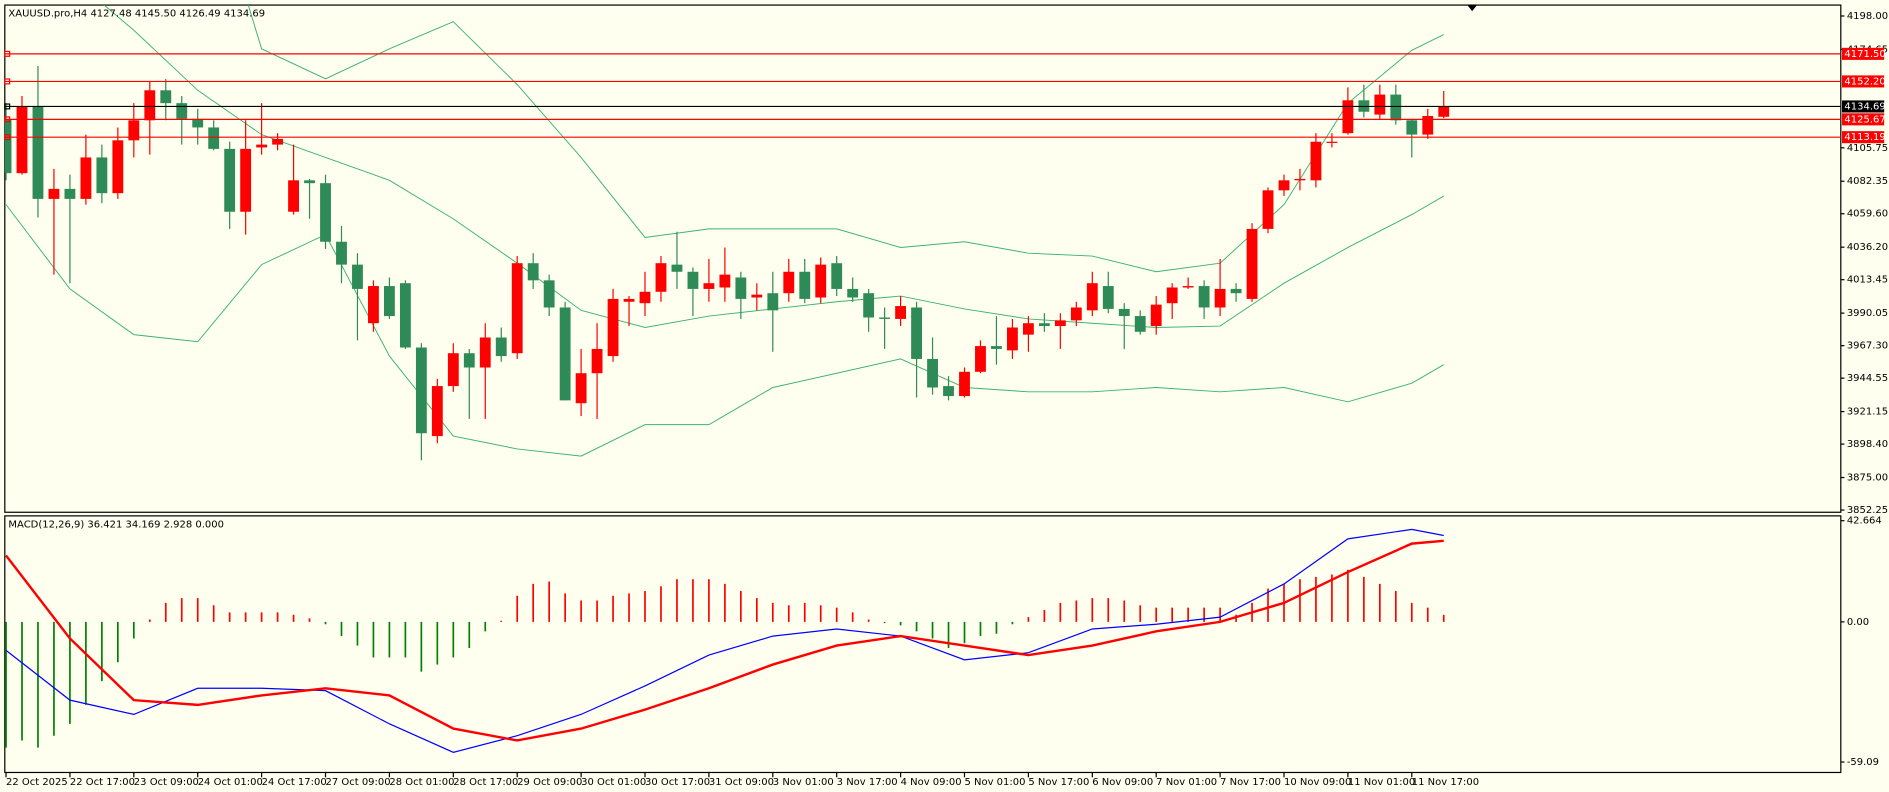 This screenshot has width=1889, height=792. Describe the element at coordinates (867, 782) in the screenshot. I see `x-tick-label: 3 Nov 17:00` at that location.